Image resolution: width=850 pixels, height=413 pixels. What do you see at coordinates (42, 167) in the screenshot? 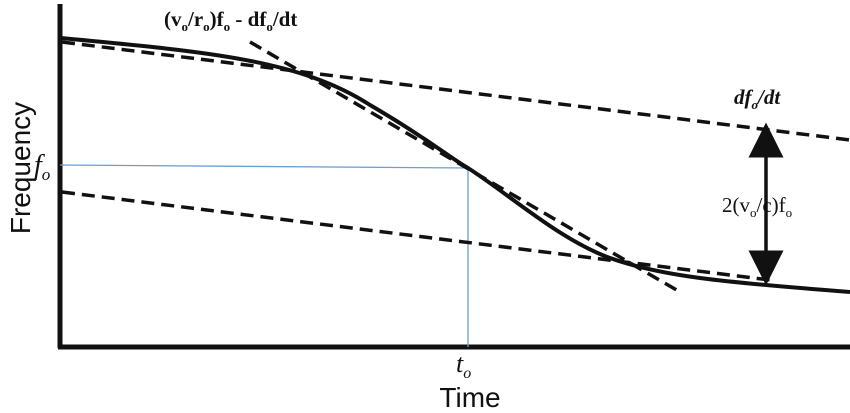
I see `f0-label: fo` at bounding box center [42, 167].